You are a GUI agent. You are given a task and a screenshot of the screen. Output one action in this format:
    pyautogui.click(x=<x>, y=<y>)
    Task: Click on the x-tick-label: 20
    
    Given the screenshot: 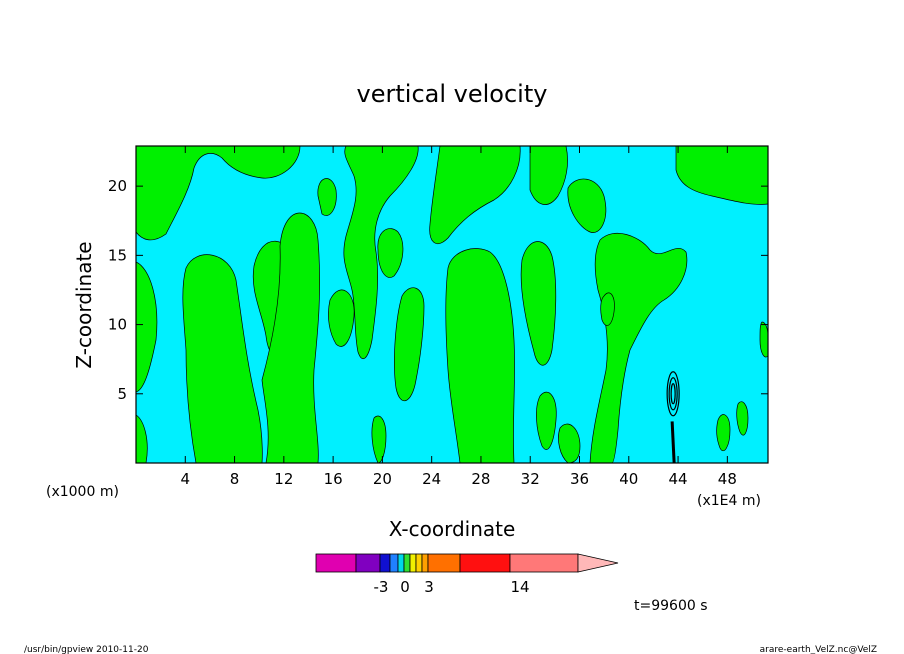 What is the action you would take?
    pyautogui.click(x=382, y=479)
    